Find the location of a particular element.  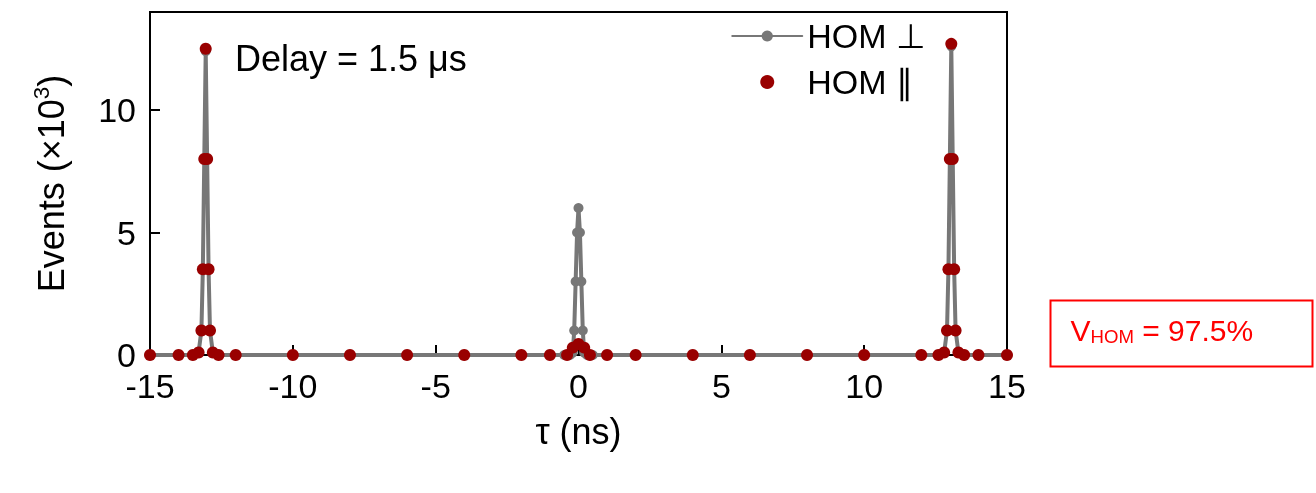

y-axis-title: Events (×103) is located at coordinates (50, 183).